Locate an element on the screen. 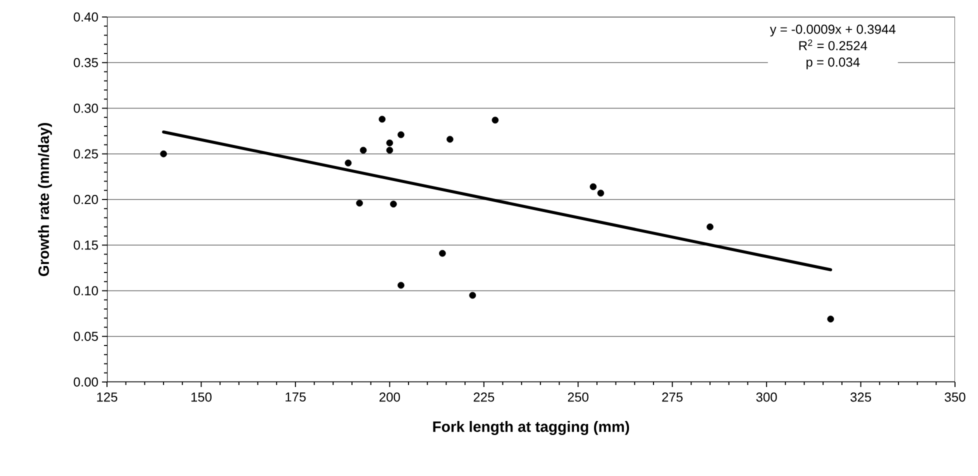 The width and height of the screenshot is (978, 476). x-tick-label: 125 is located at coordinates (107, 397).